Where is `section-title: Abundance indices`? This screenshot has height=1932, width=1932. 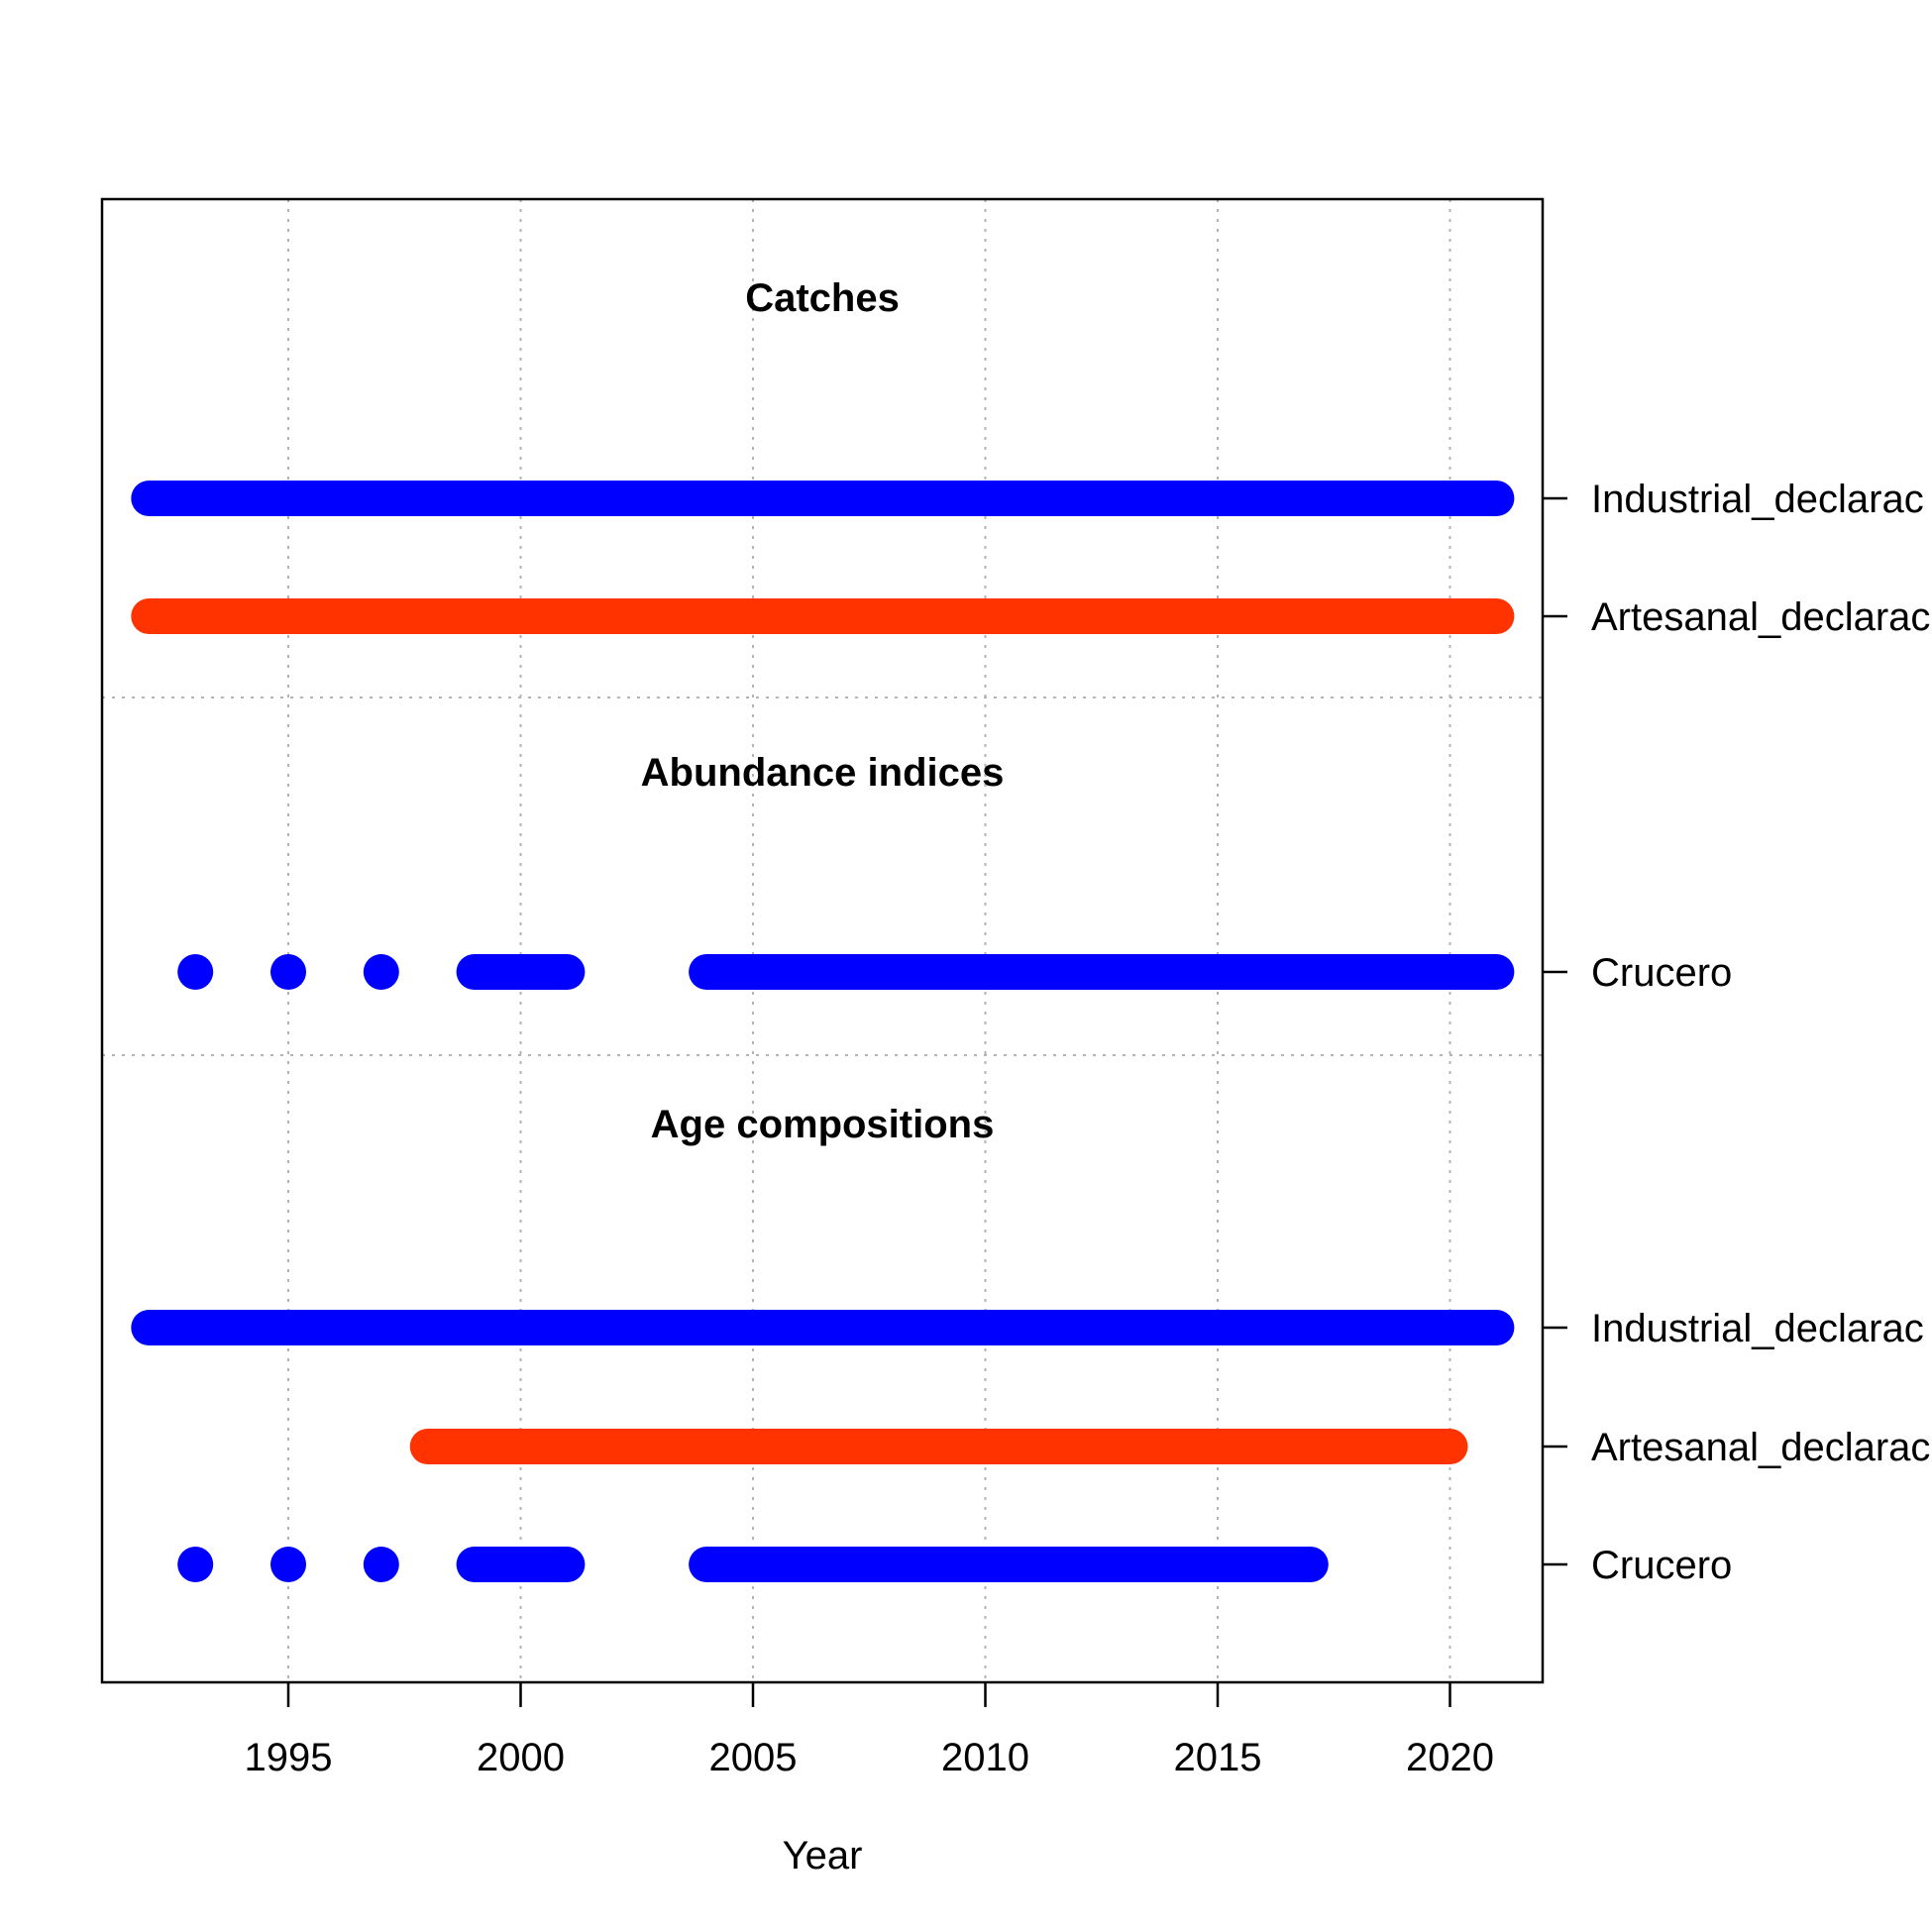
section-title: Abundance indices is located at coordinates (823, 773).